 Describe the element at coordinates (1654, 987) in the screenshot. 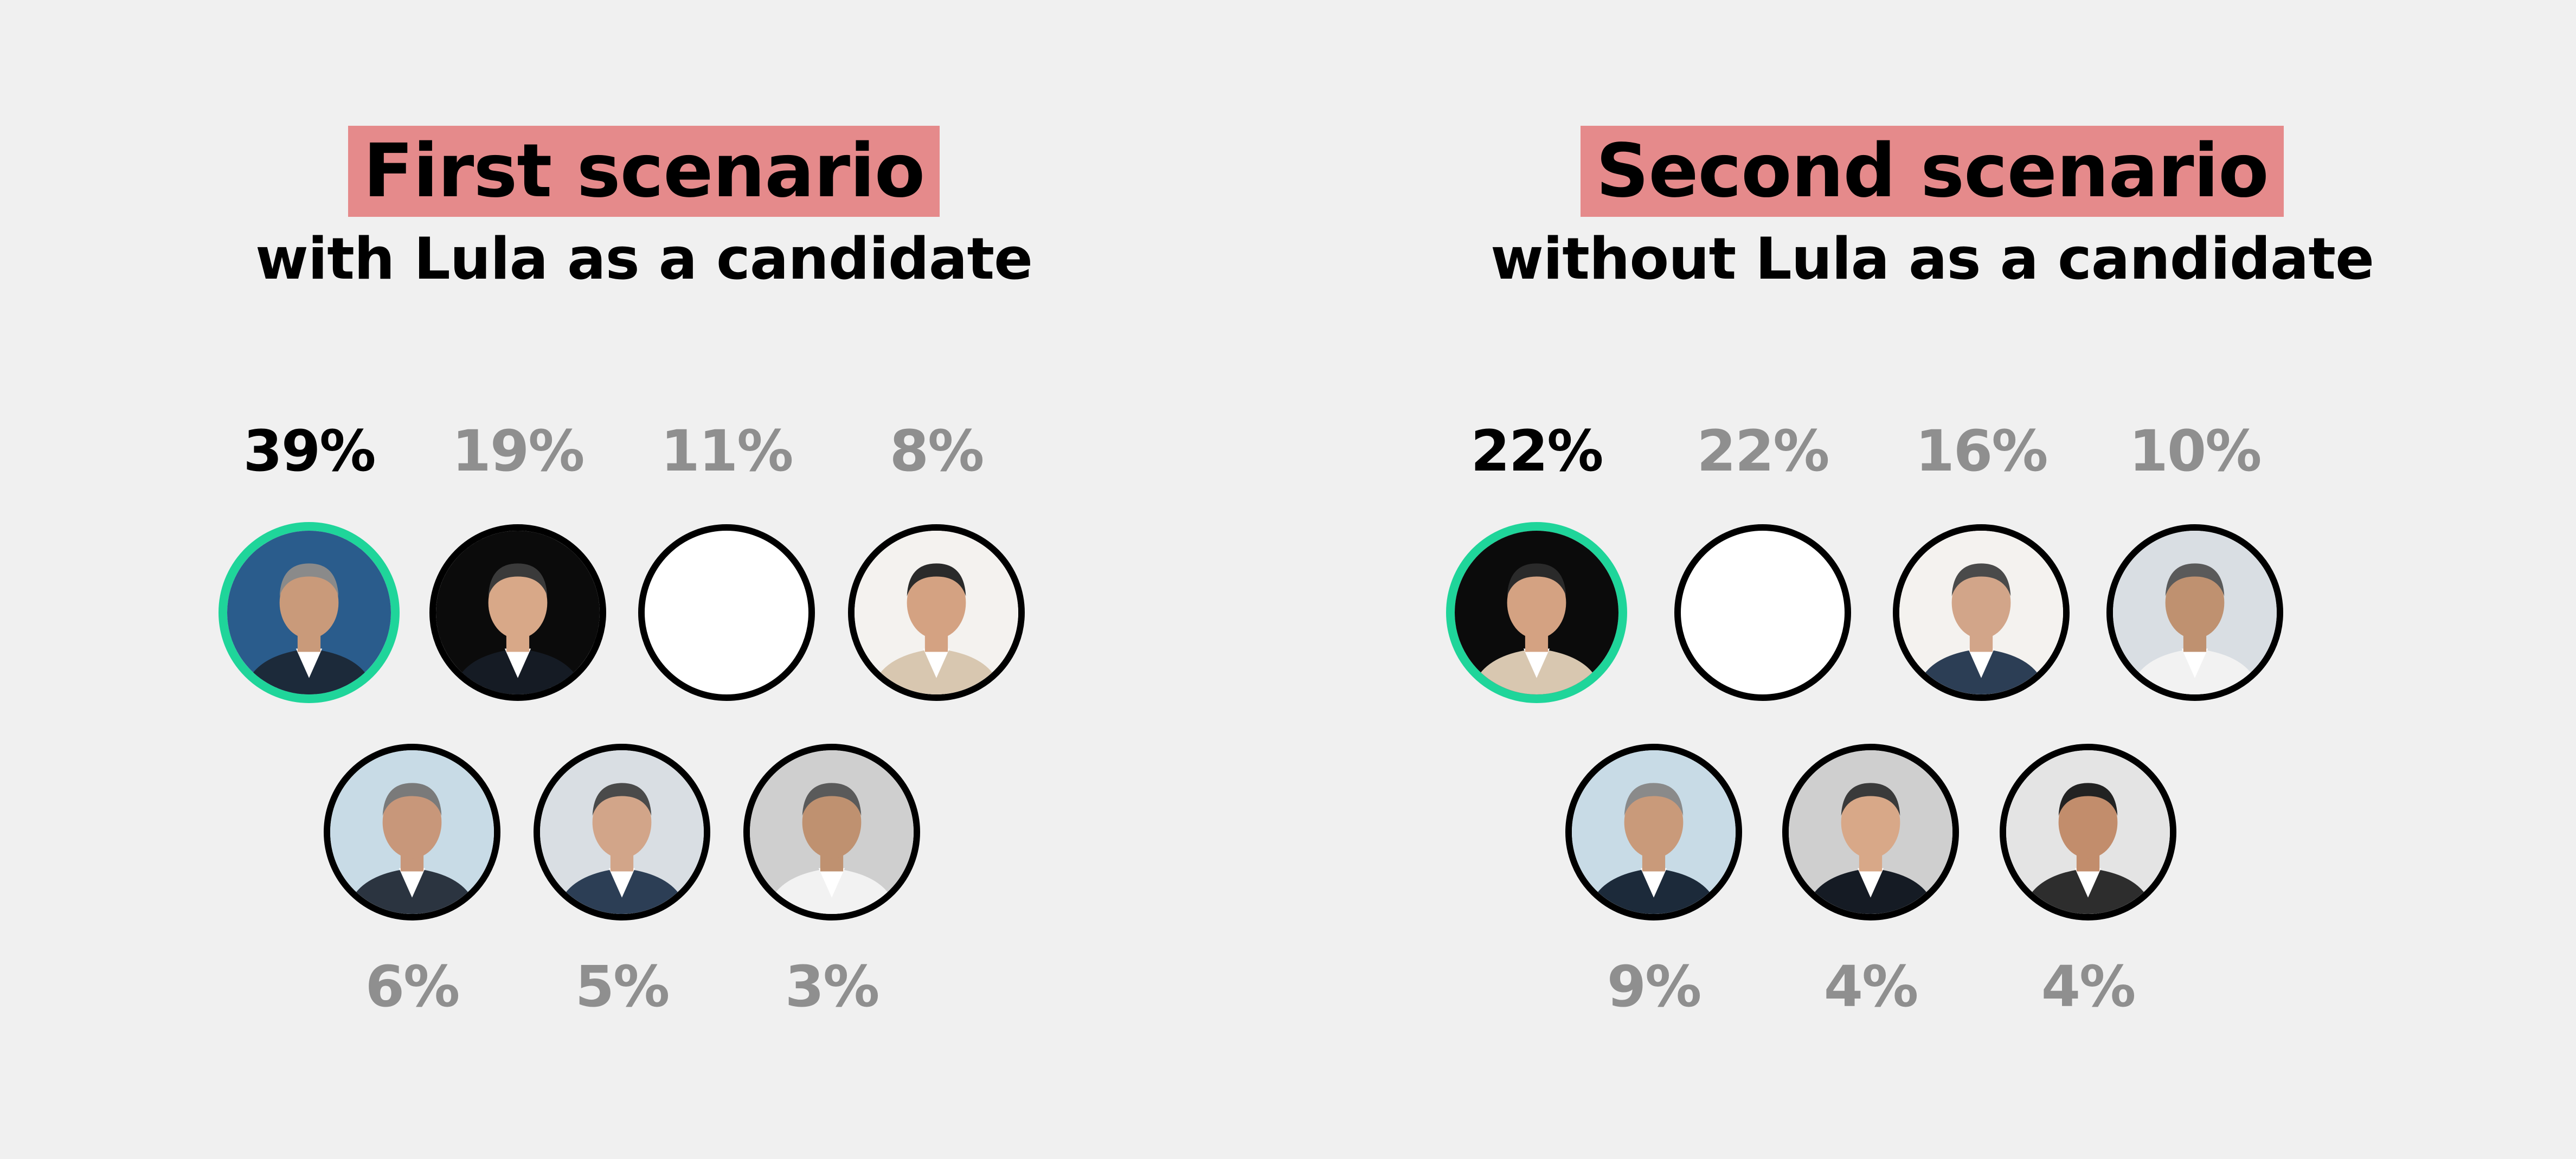

I see `percentage-label: 9%` at that location.